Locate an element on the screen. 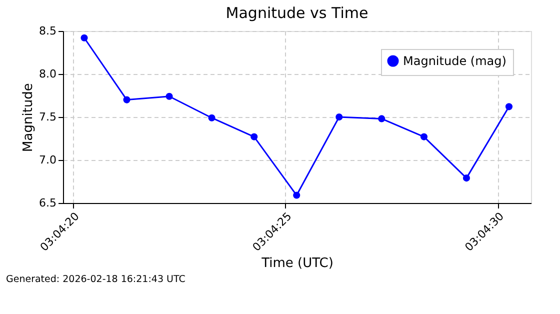 This screenshot has height=314, width=560. text: Generated: 2026-02-18 16:21:43 UTC is located at coordinates (96, 279).